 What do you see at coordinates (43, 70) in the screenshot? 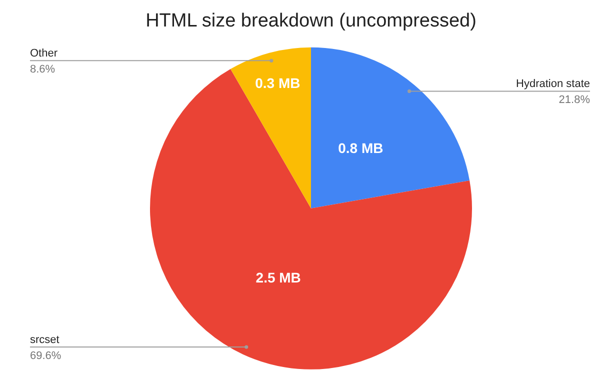
I see `text: 8.6%` at bounding box center [43, 70].